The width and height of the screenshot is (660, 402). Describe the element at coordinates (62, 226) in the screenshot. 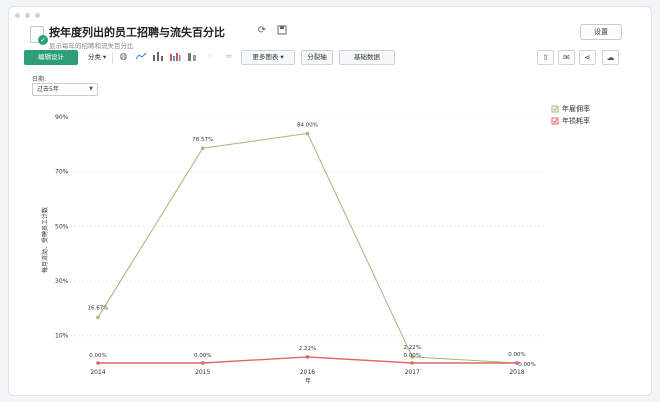

I see `y-tick-label: 50%` at that location.